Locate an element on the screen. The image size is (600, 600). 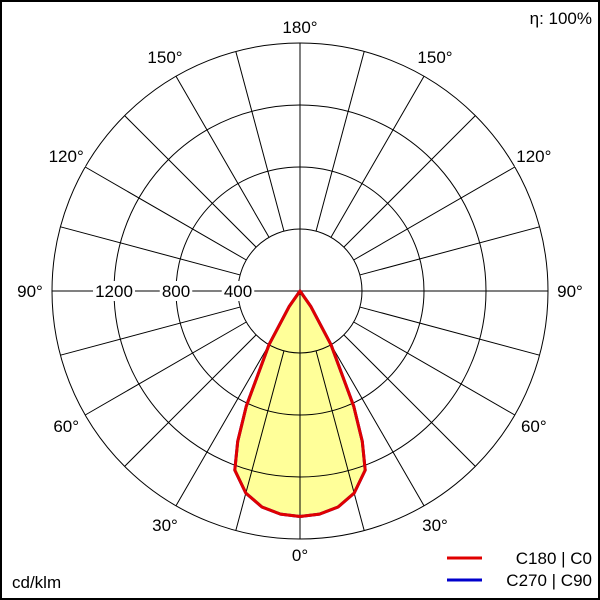
angle-label: 180° is located at coordinates (299, 27).